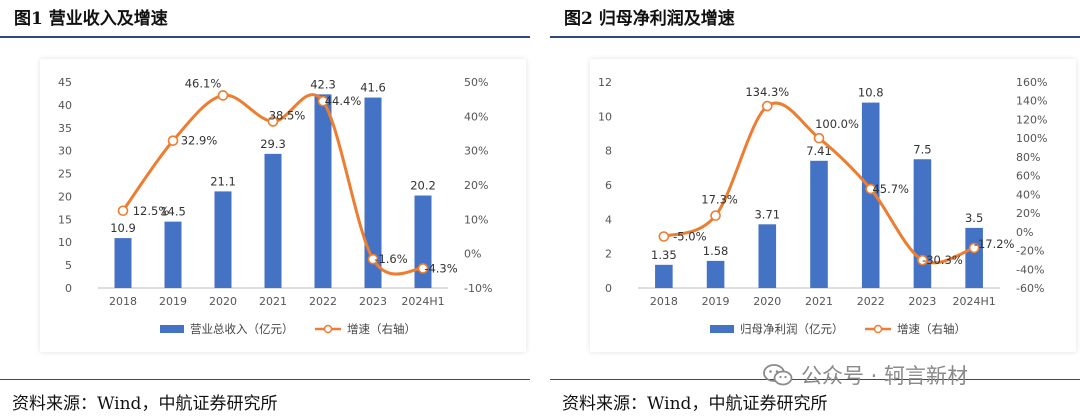  What do you see at coordinates (878, 329) in the screenshot?
I see `legend-line-marker` at bounding box center [878, 329].